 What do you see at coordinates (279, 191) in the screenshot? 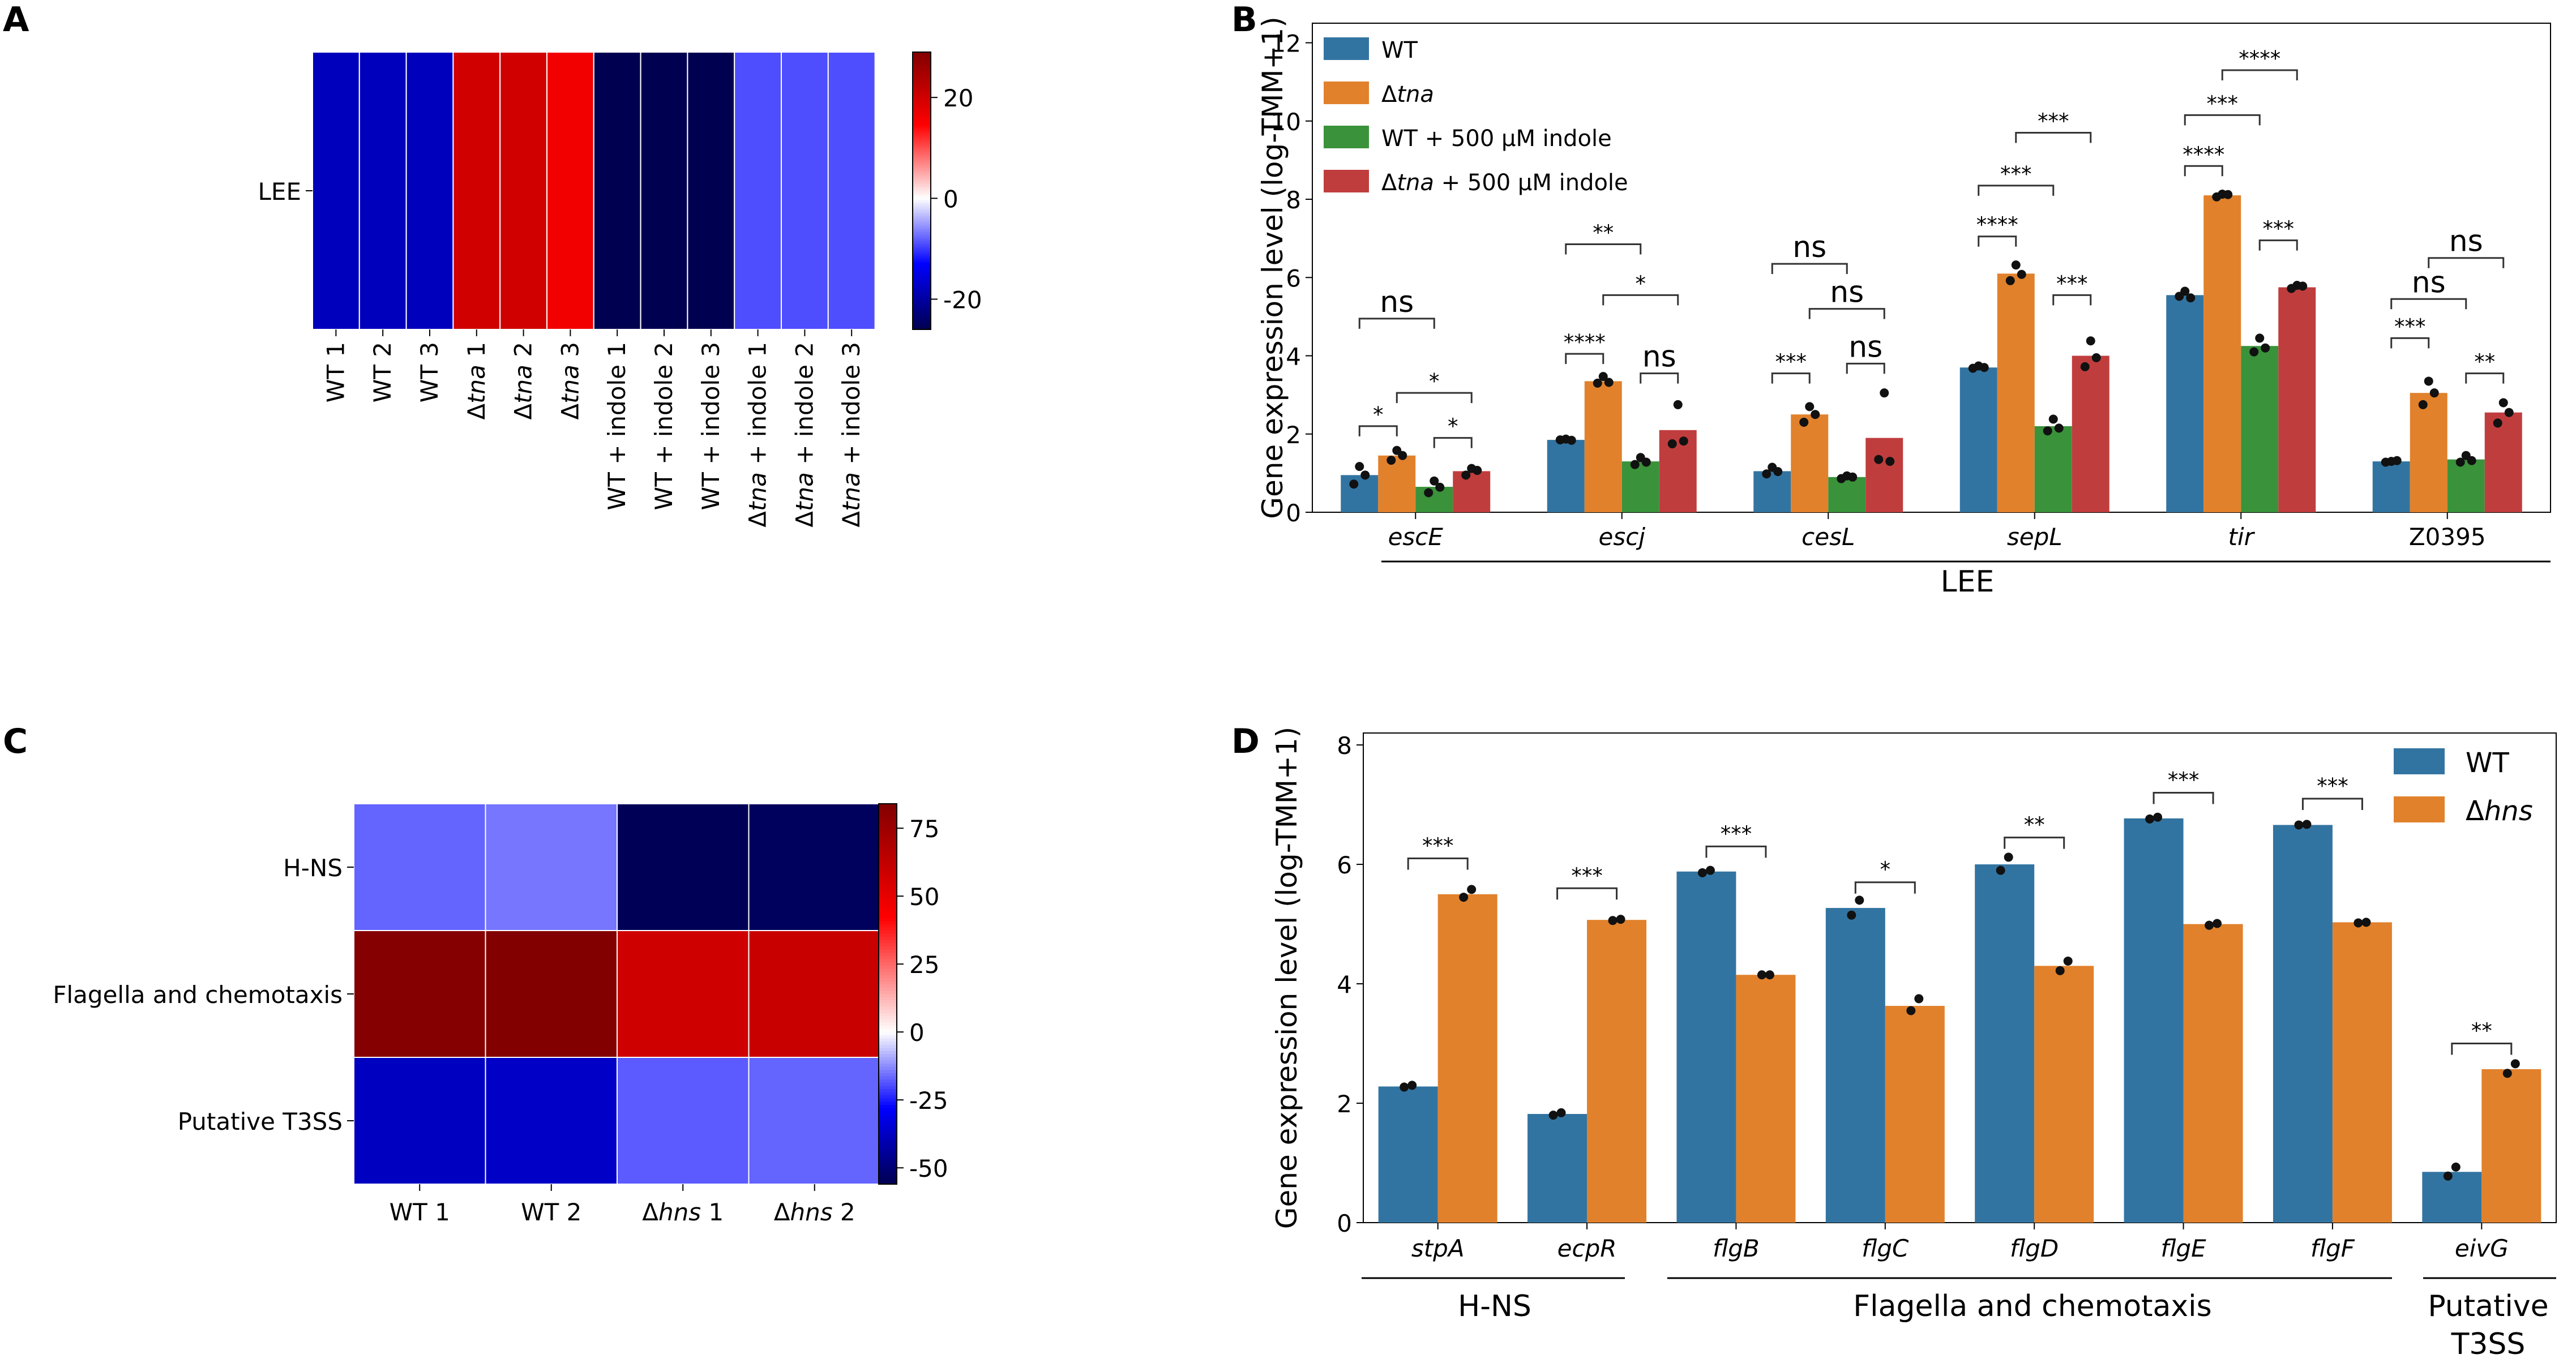
I see `heatmap-a-row-label: LEE` at bounding box center [279, 191].